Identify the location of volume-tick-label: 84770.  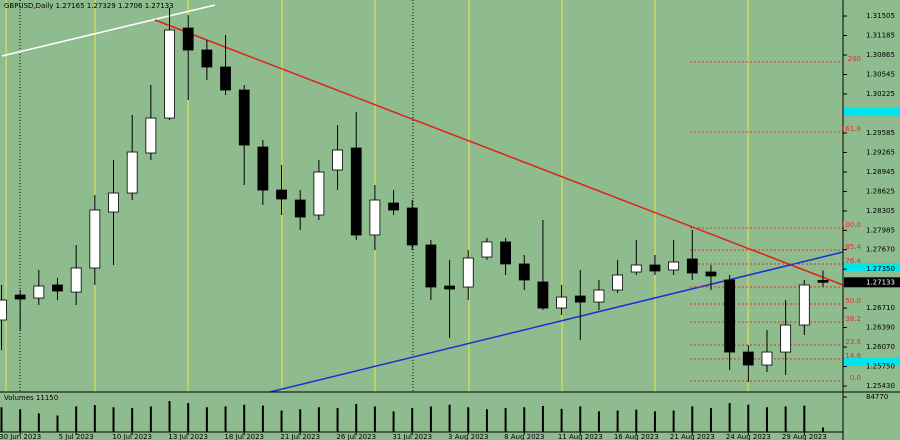
(877, 397).